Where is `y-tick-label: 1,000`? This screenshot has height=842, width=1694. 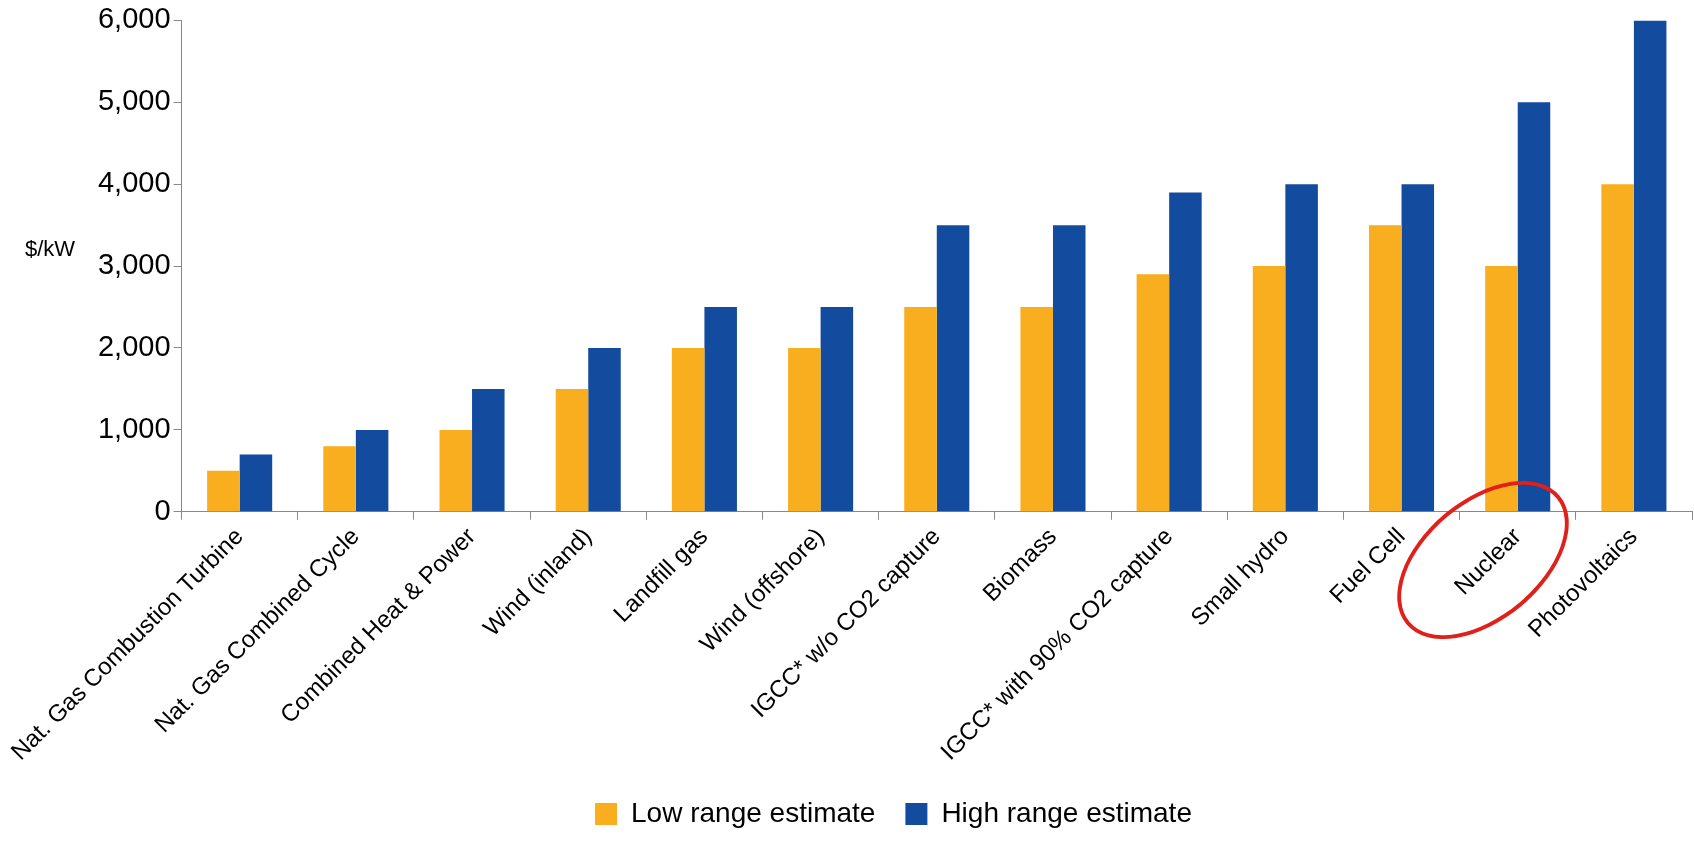
y-tick-label: 1,000 is located at coordinates (134, 427).